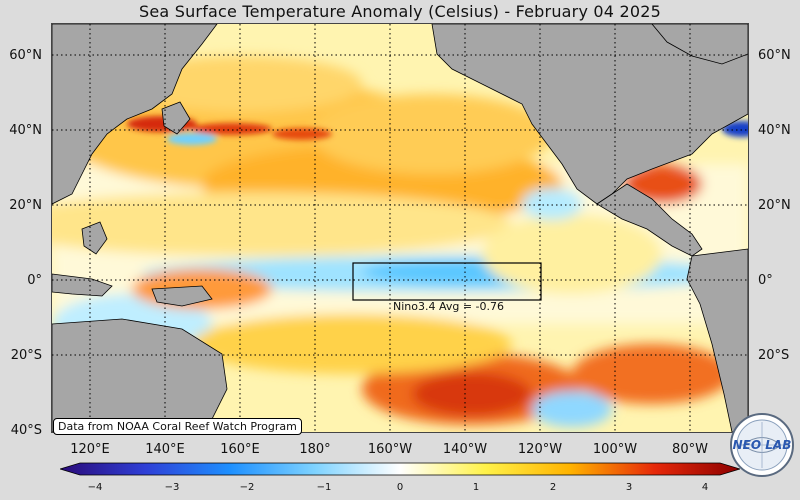 The height and width of the screenshot is (500, 800). What do you see at coordinates (25, 205) in the screenshot?
I see `lat-label-20n-left: 20°N` at bounding box center [25, 205].